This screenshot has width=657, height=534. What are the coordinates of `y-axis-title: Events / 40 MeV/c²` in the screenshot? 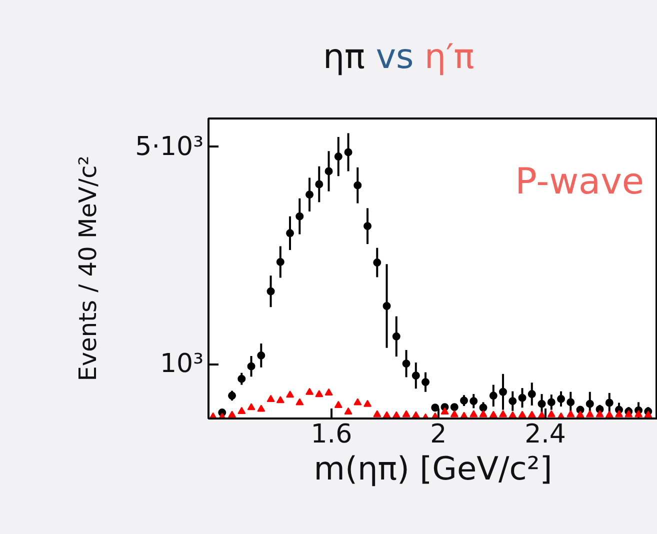 It's located at (88, 269).